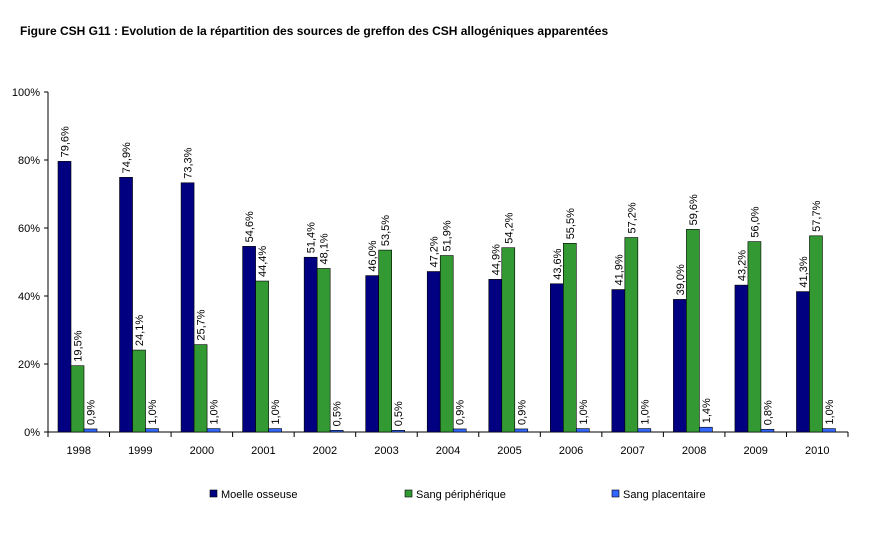  I want to click on legend-label: Sang périphérique, so click(461, 495).